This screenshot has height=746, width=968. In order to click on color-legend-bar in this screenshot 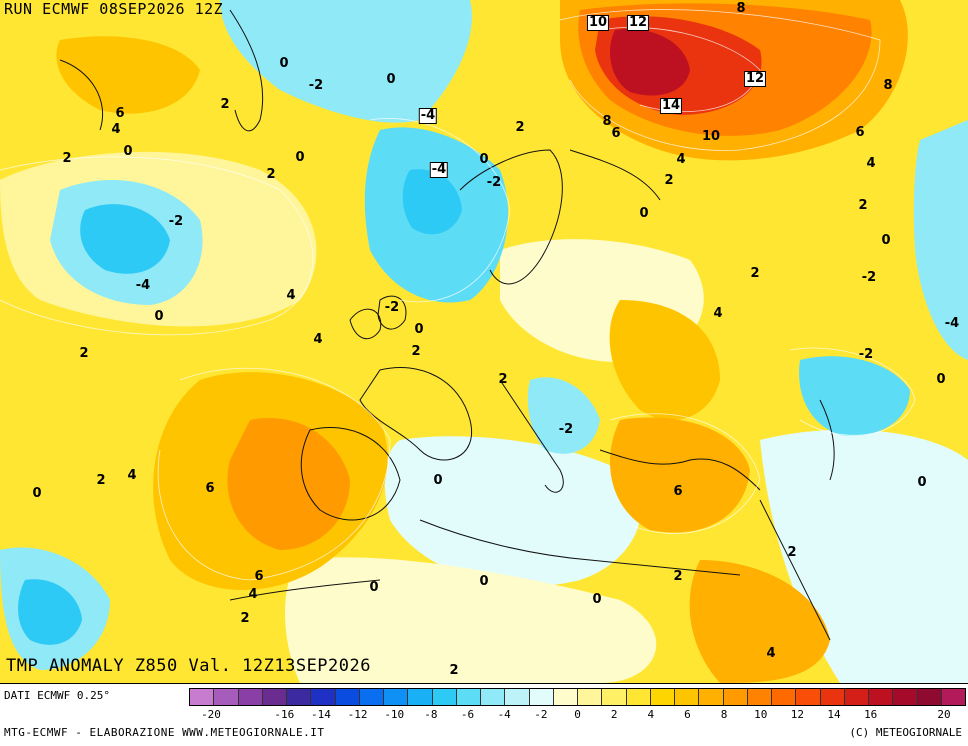, I will do `click(577, 697)`.